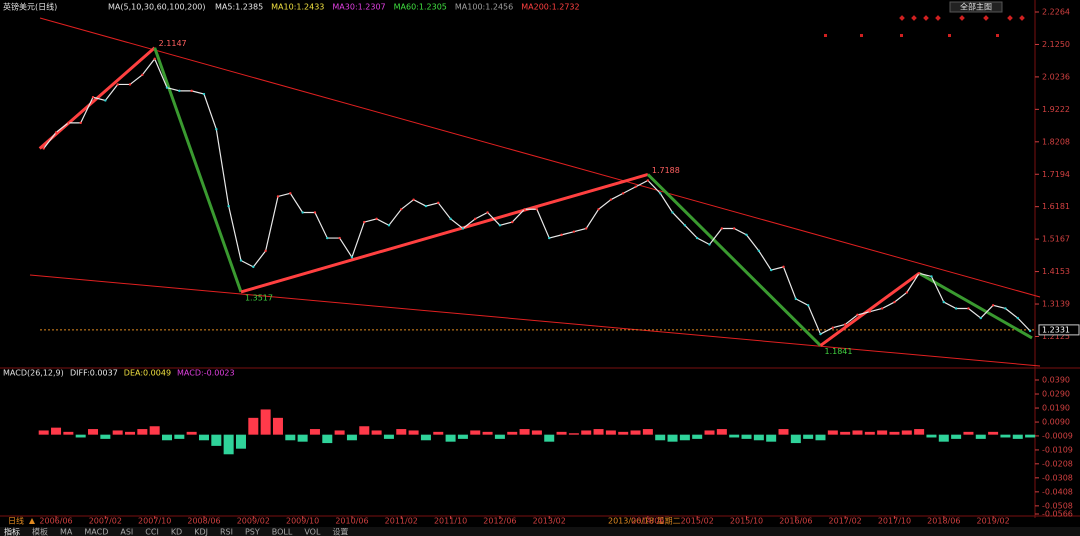 The width and height of the screenshot is (1080, 536). Describe the element at coordinates (647, 521) in the screenshot. I see `x-tick-label: 2014/06` at that location.